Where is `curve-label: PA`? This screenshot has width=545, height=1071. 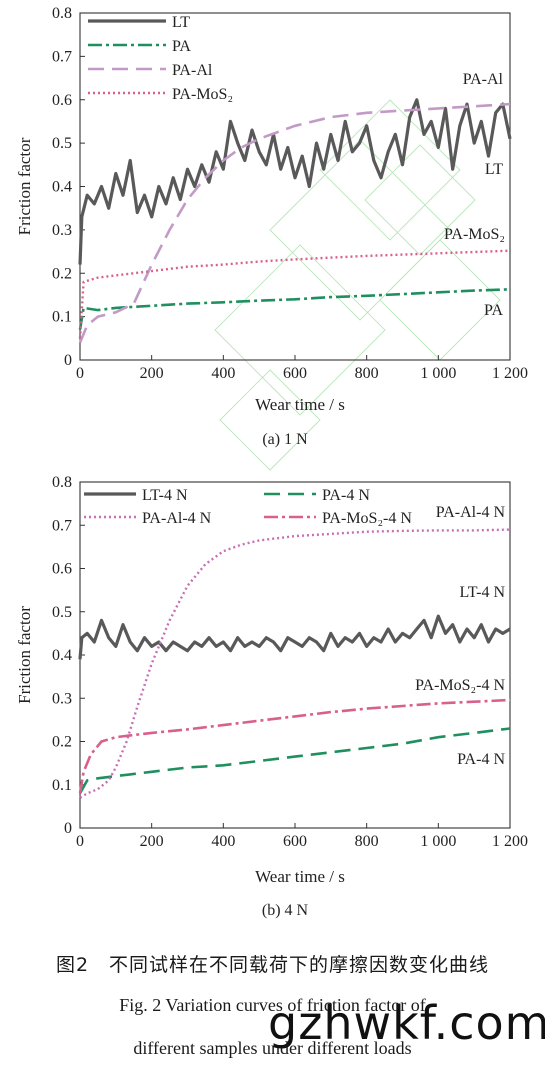 curve-label: PA is located at coordinates (493, 310).